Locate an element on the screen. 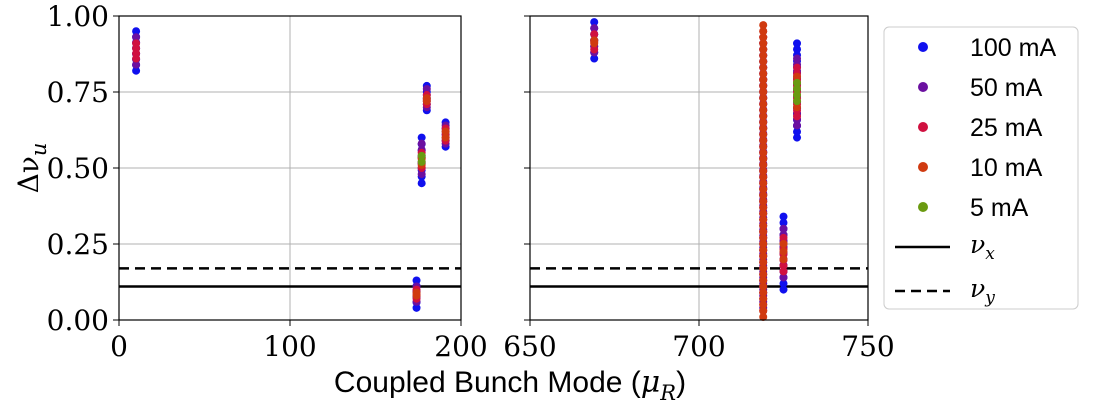 The image size is (1100, 400). legend-label: 50 mA is located at coordinates (1006, 88).